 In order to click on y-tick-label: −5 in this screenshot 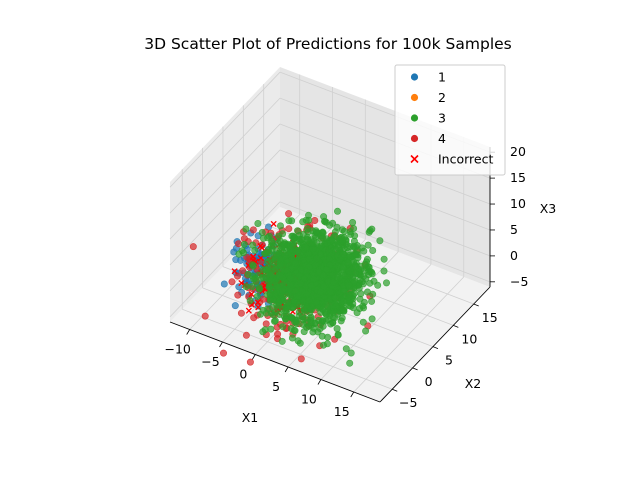, I will do `click(408, 402)`.